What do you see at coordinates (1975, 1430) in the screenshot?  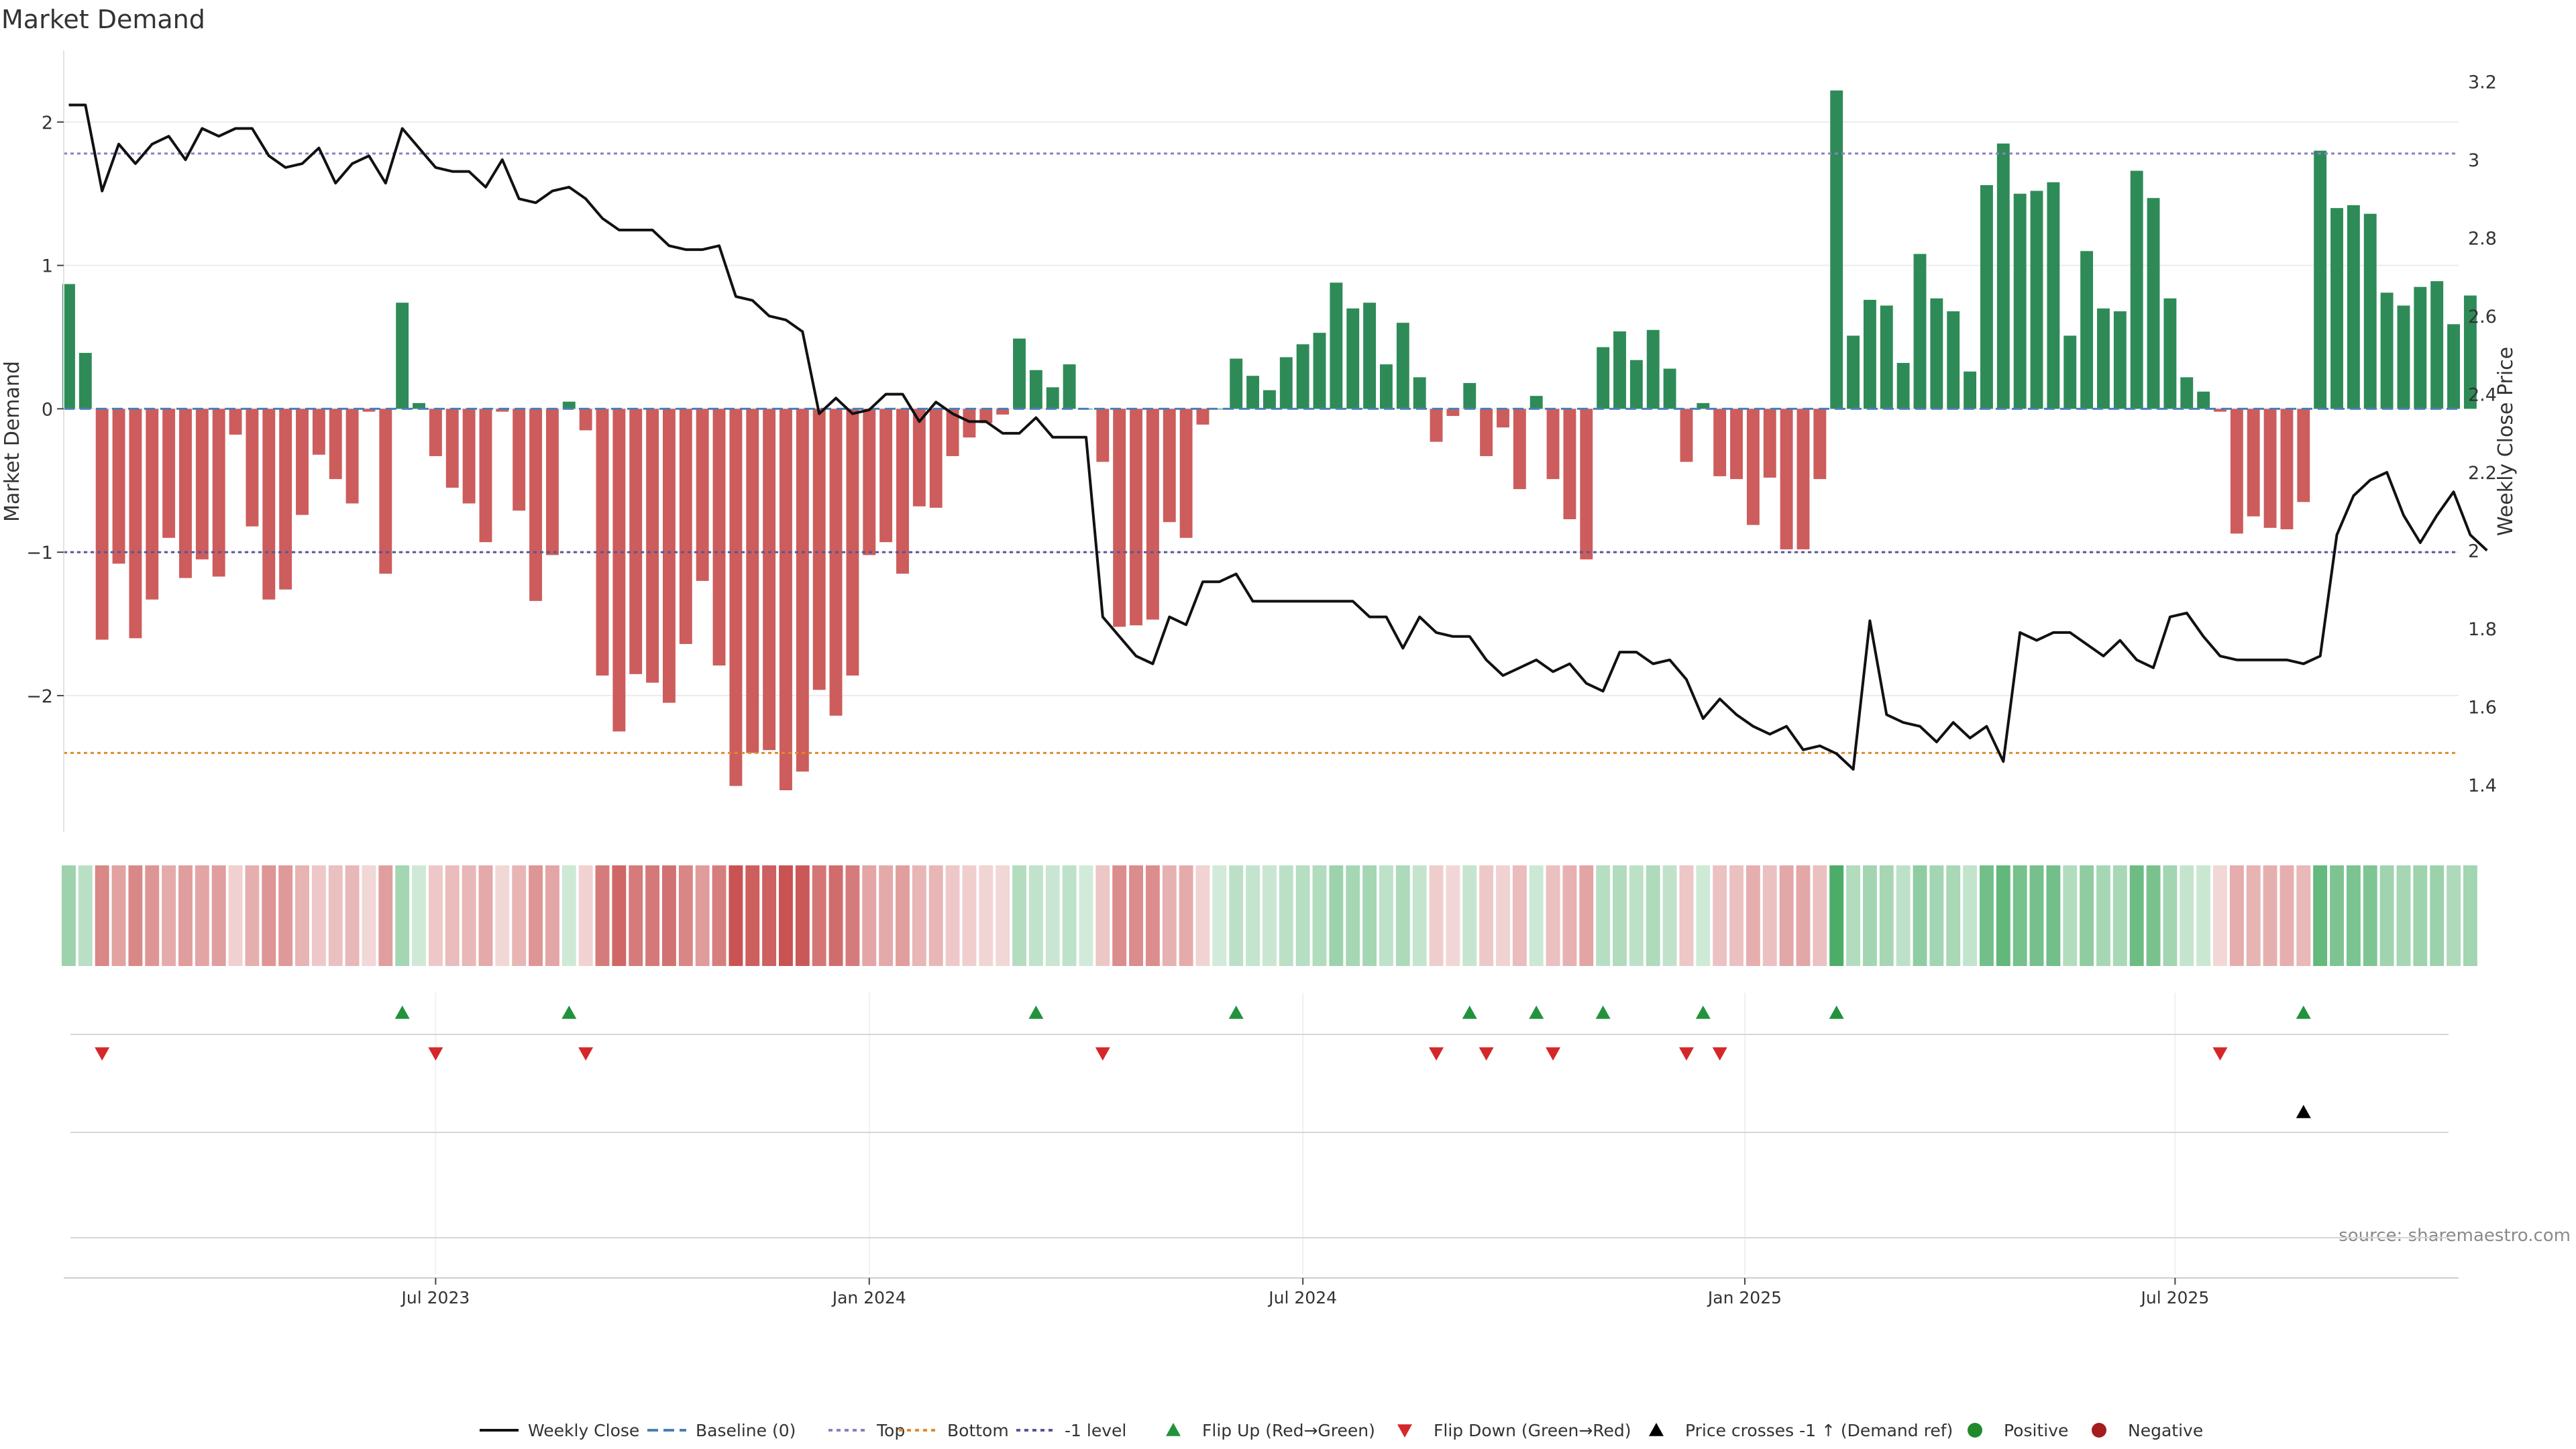 I see `legend-swatch-positive` at bounding box center [1975, 1430].